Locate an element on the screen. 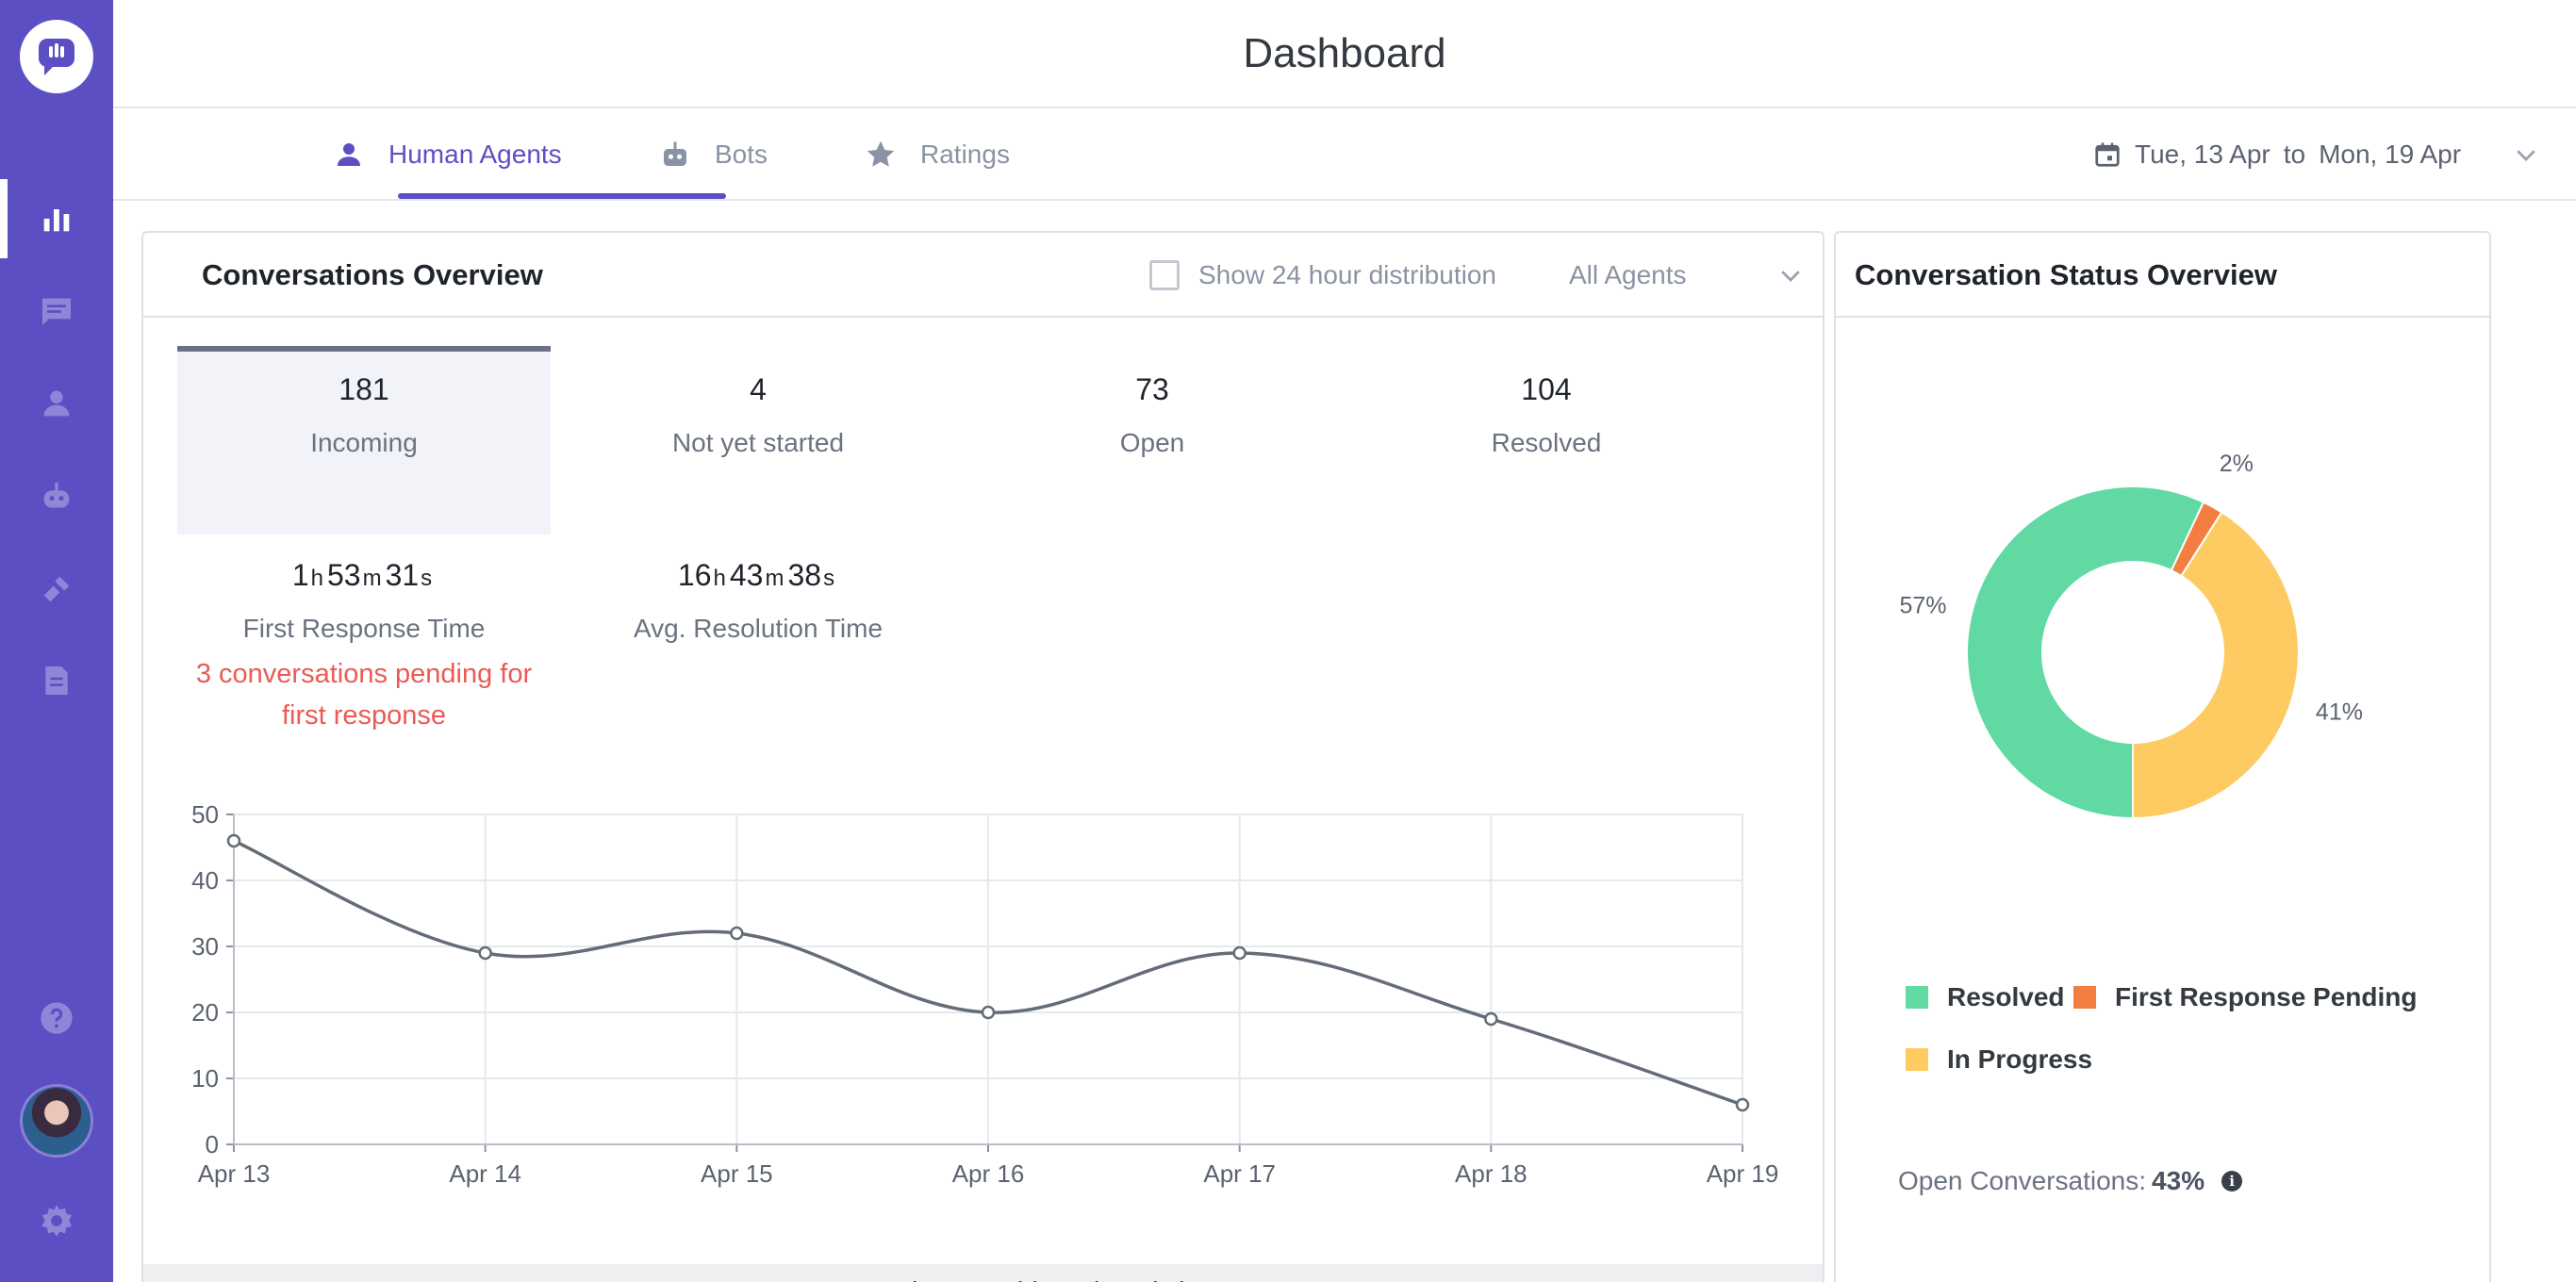 The image size is (2576, 1282). date-separator: to is located at coordinates (2294, 154).